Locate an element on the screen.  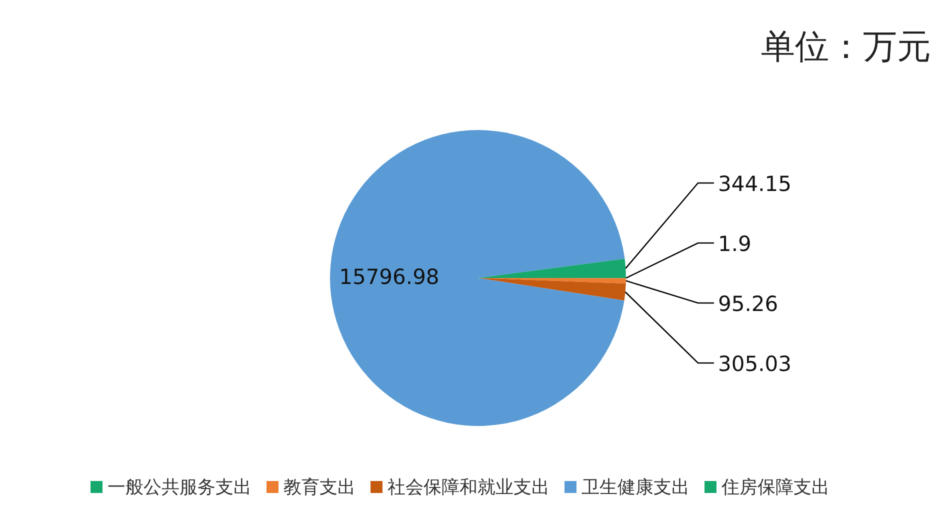
legend-label: 教育支出 is located at coordinates (320, 487).